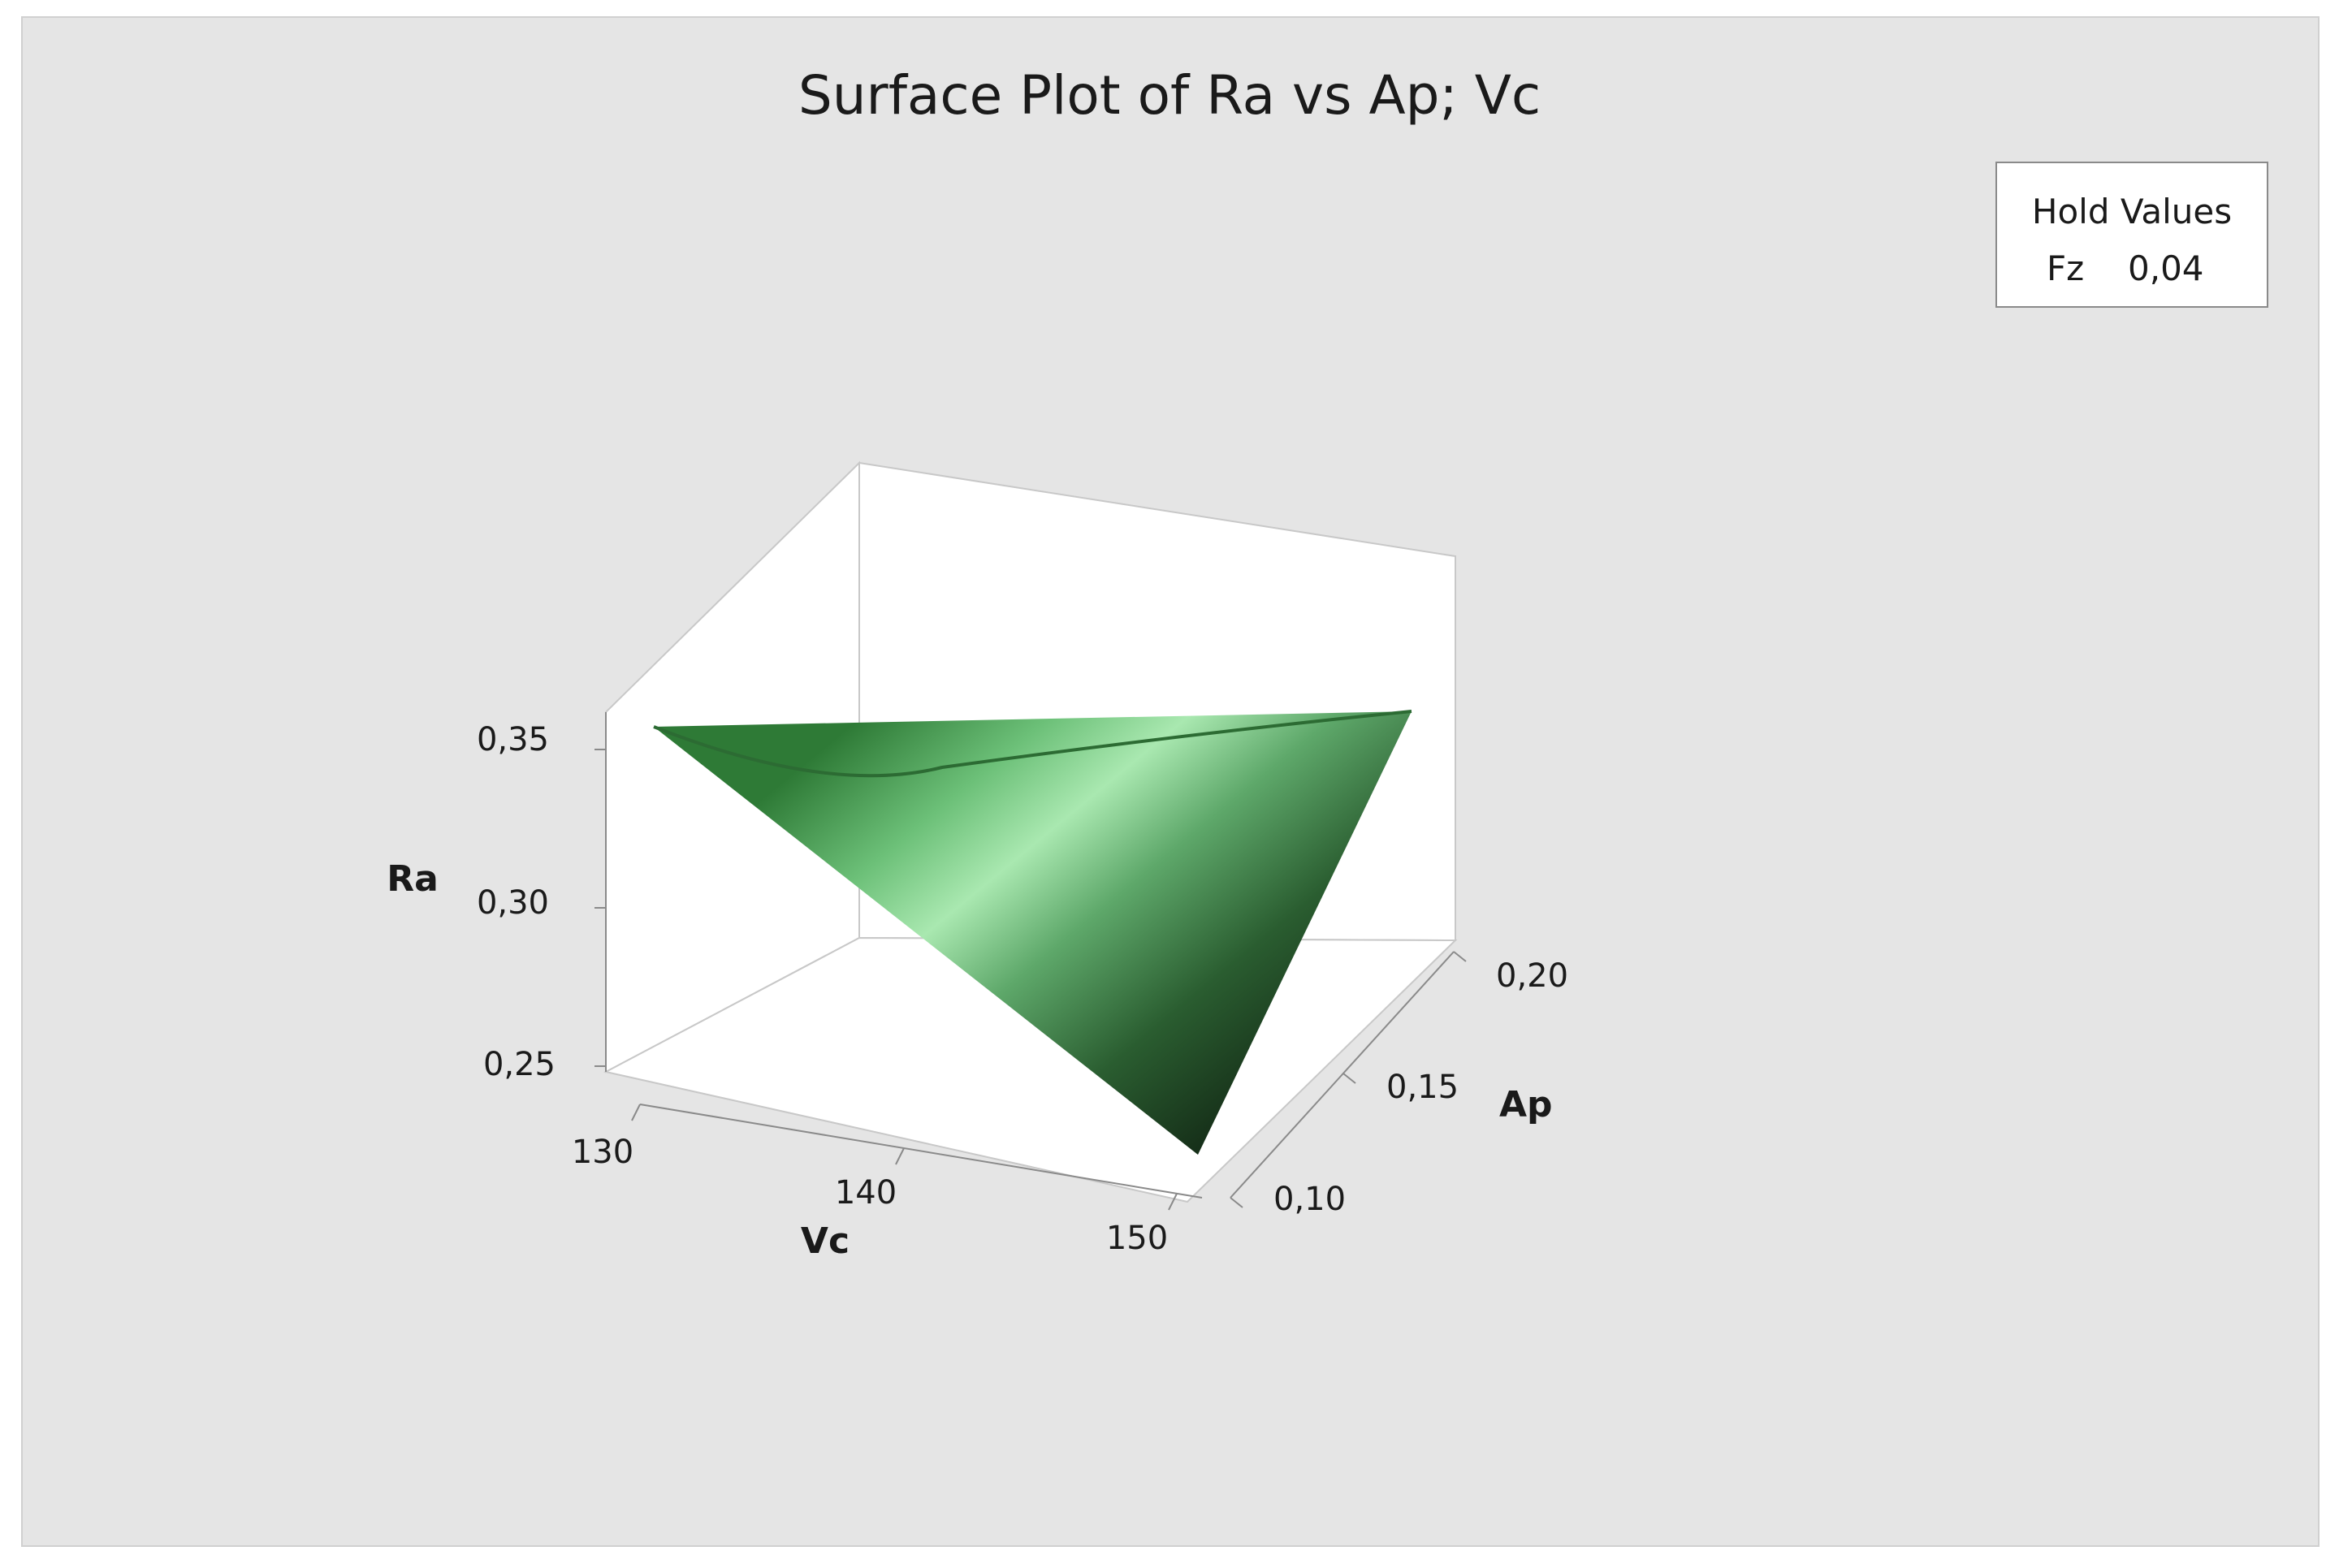 Image resolution: width=2339 pixels, height=1568 pixels. I want to click on hold-values-variable: Fz, so click(2065, 268).